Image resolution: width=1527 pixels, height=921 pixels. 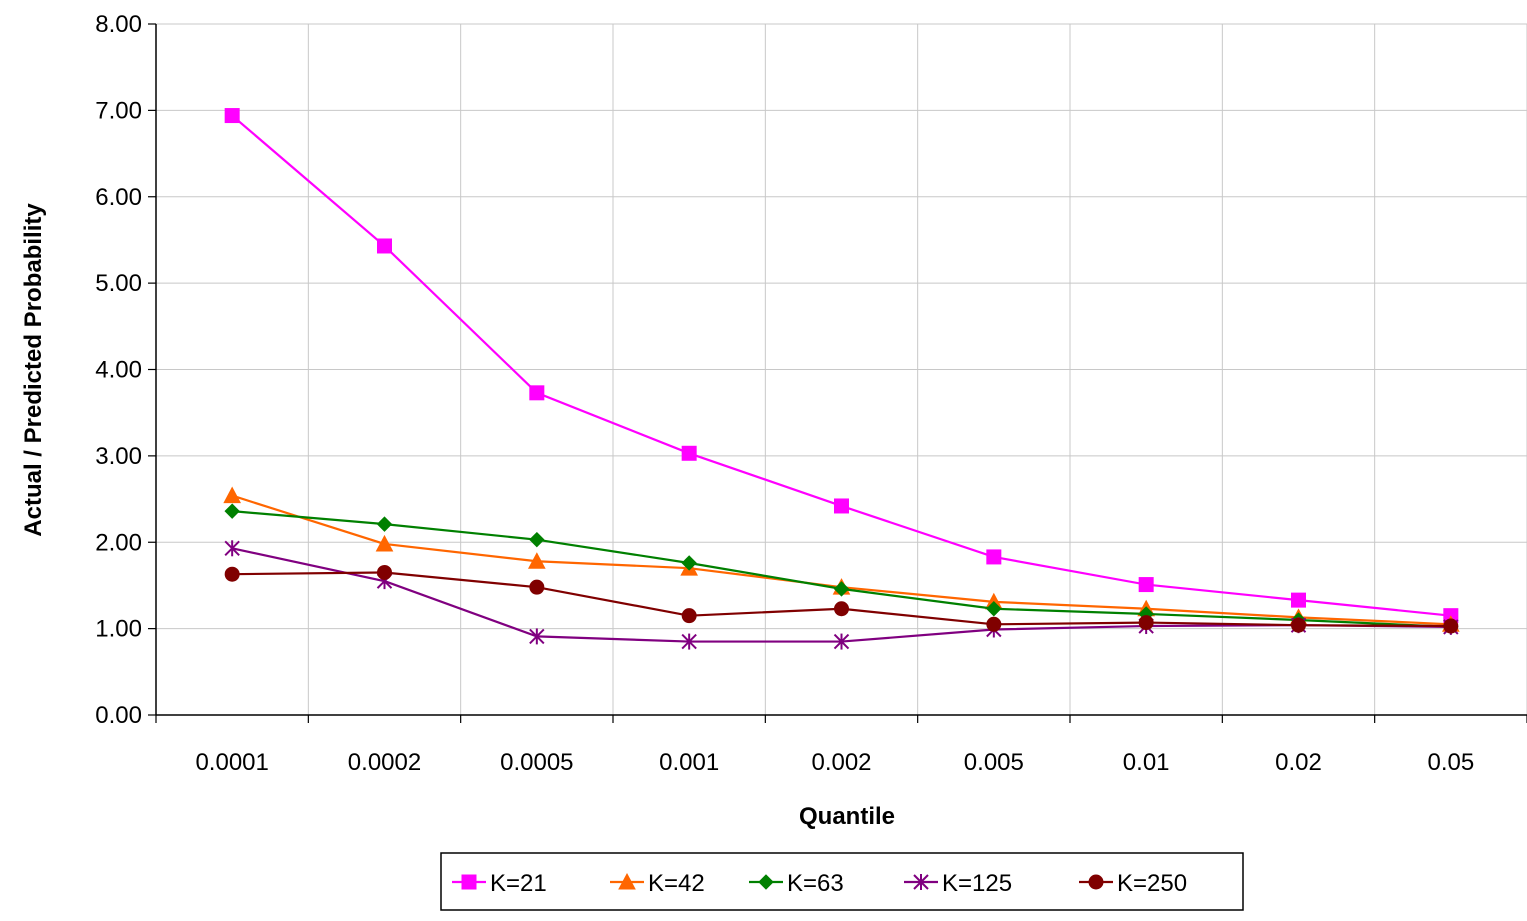 I want to click on legend-item: K=21, so click(x=499, y=883).